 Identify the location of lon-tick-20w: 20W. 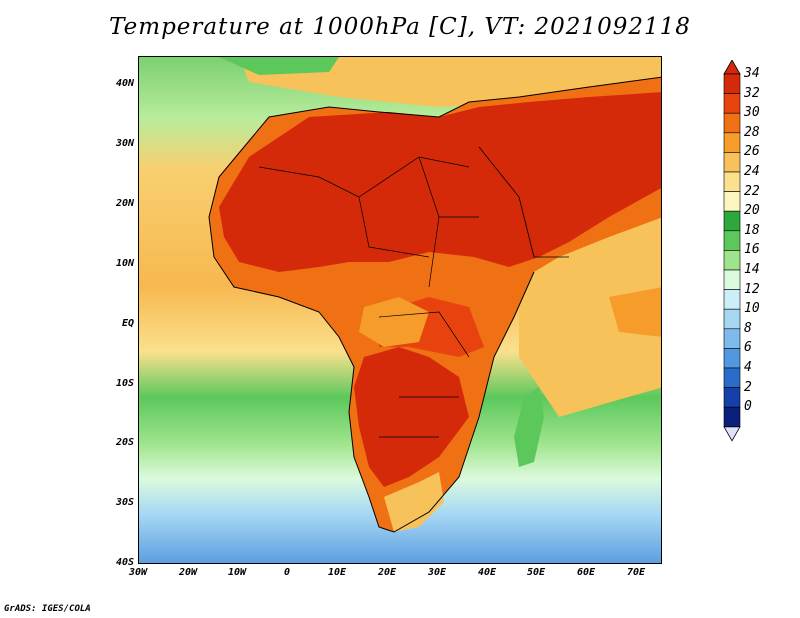
(188, 572).